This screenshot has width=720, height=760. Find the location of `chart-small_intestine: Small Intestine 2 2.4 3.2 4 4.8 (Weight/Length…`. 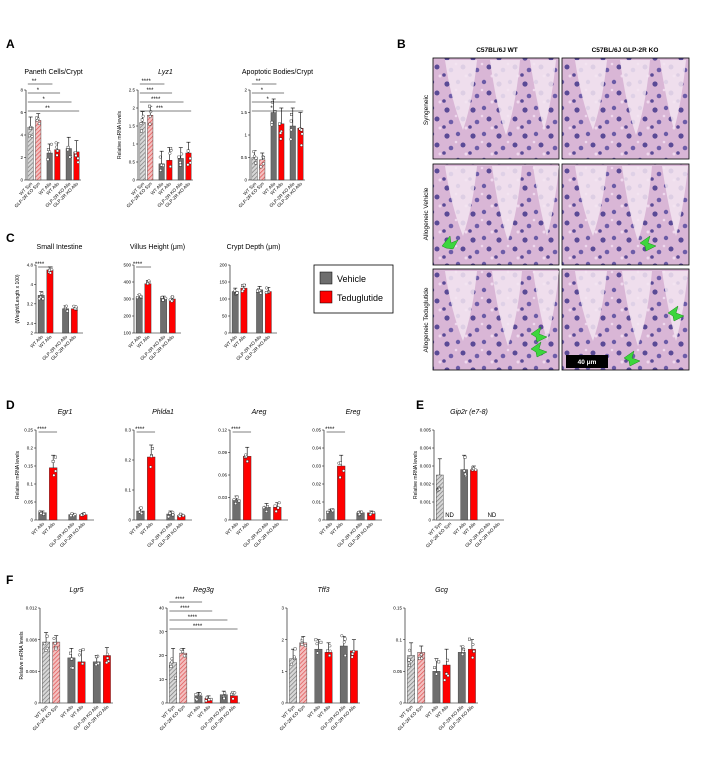

chart-small_intestine: Small Intestine 2 2.4 3.2 4 4.8 (Weight/Length… is located at coordinates (49, 302).